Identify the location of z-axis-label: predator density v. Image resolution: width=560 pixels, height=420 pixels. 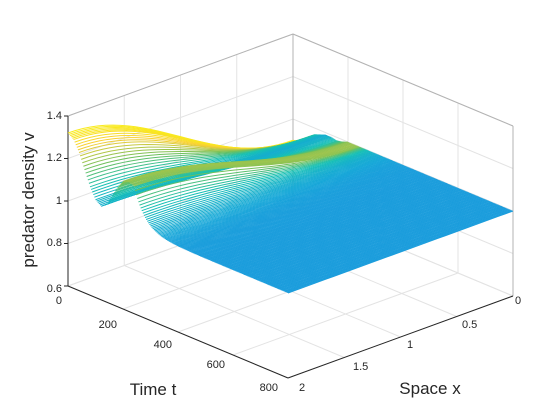
(28, 200).